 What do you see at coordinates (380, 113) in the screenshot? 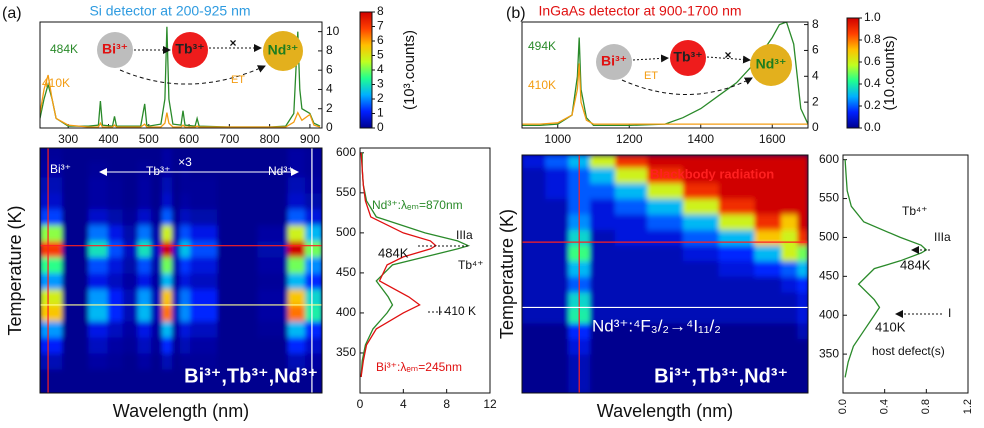
I see `colorbar-tick-label: 1` at bounding box center [380, 113].